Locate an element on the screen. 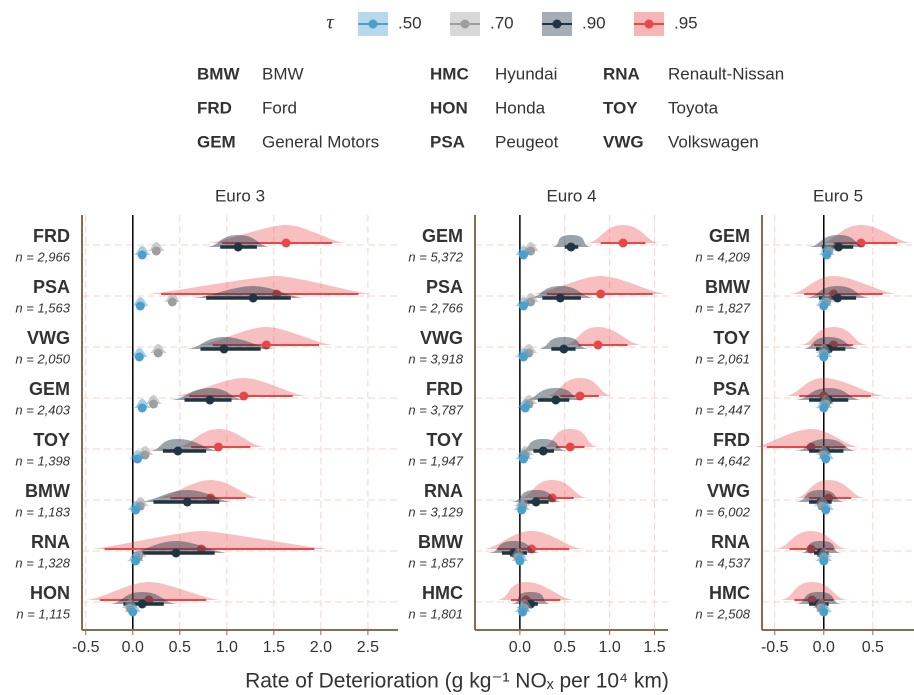 The image size is (914, 695). row-label: BMW is located at coordinates (727, 287).